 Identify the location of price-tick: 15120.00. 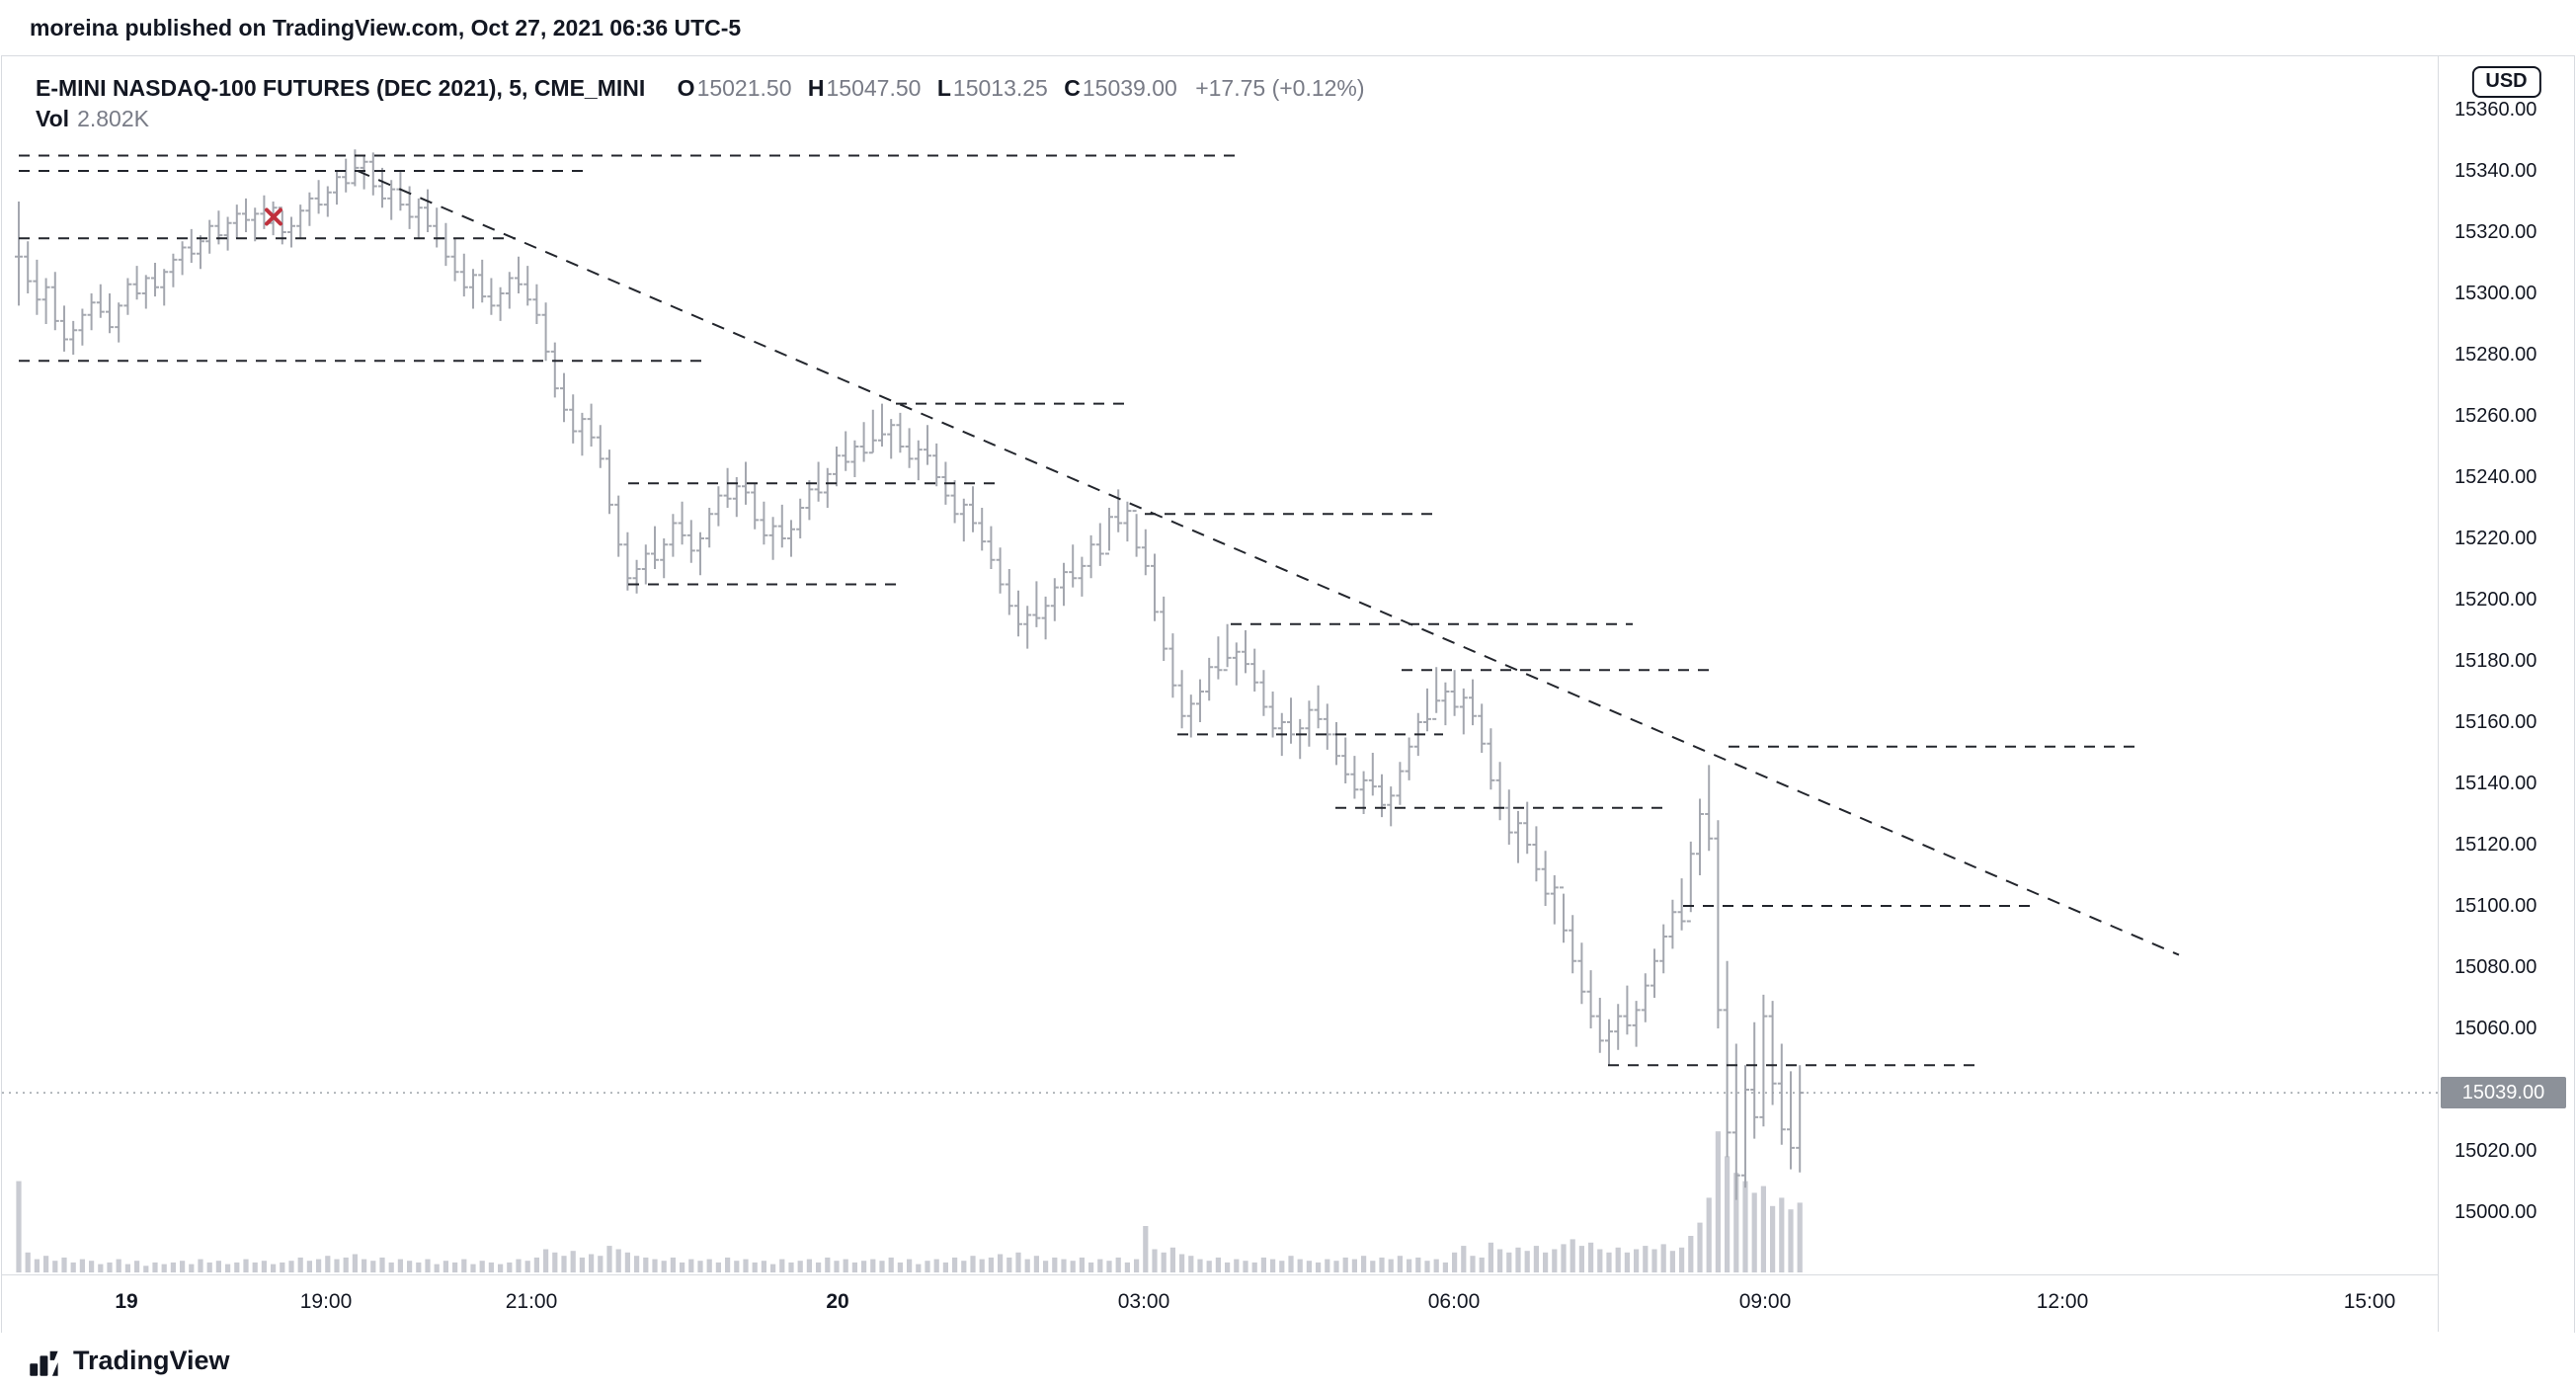
(2496, 845).